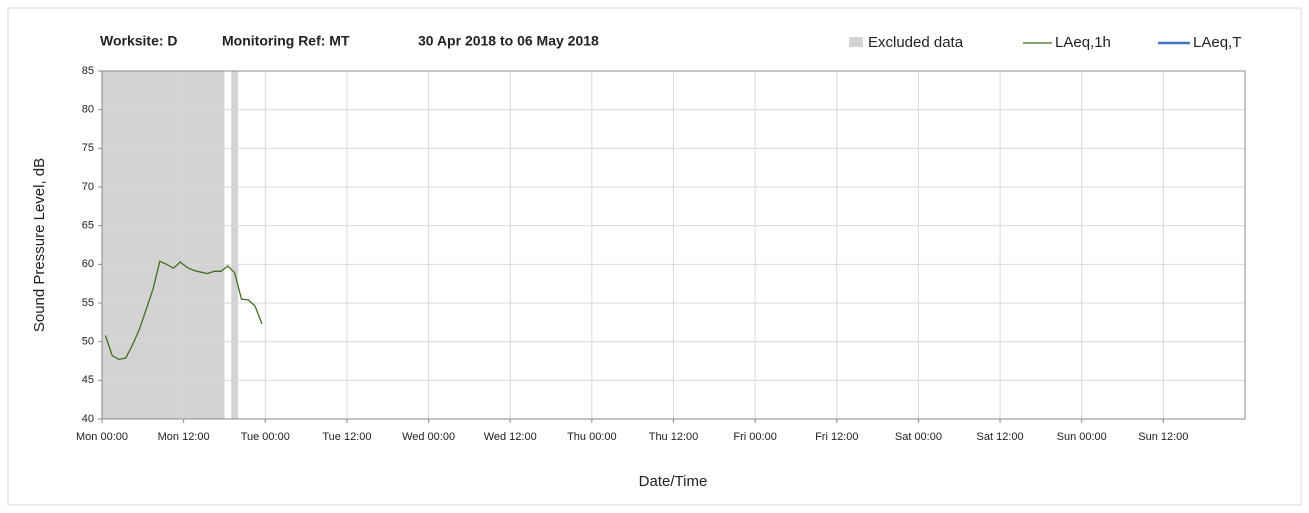 This screenshot has width=1309, height=513. I want to click on y-tick-label: 80, so click(88, 110).